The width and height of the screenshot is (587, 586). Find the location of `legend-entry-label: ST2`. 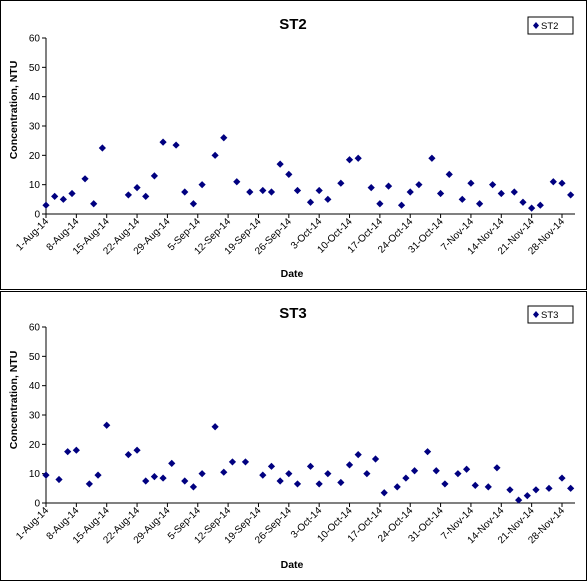

legend-entry-label: ST2 is located at coordinates (549, 26).